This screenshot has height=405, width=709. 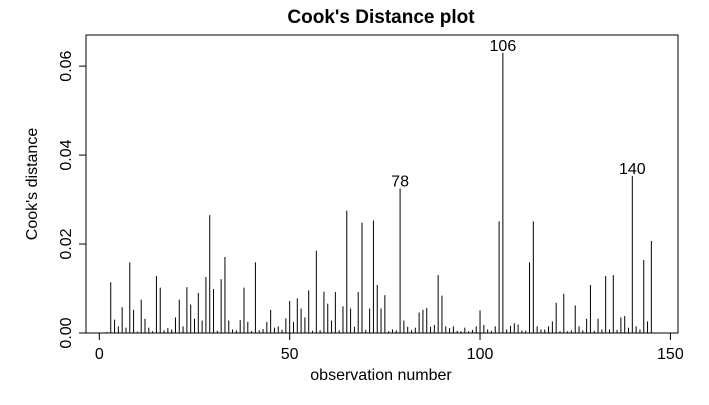 I want to click on annotation-label: 106, so click(x=503, y=46).